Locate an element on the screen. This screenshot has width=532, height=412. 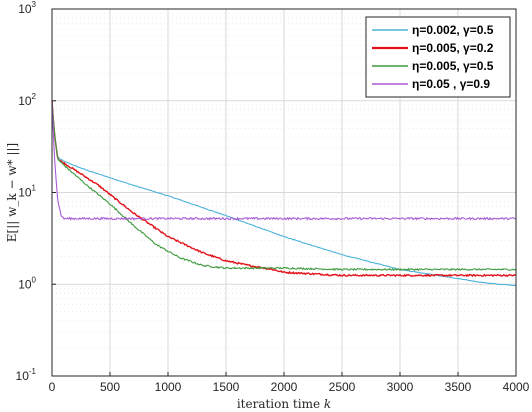
x-tick-label: 2000 is located at coordinates (284, 387).